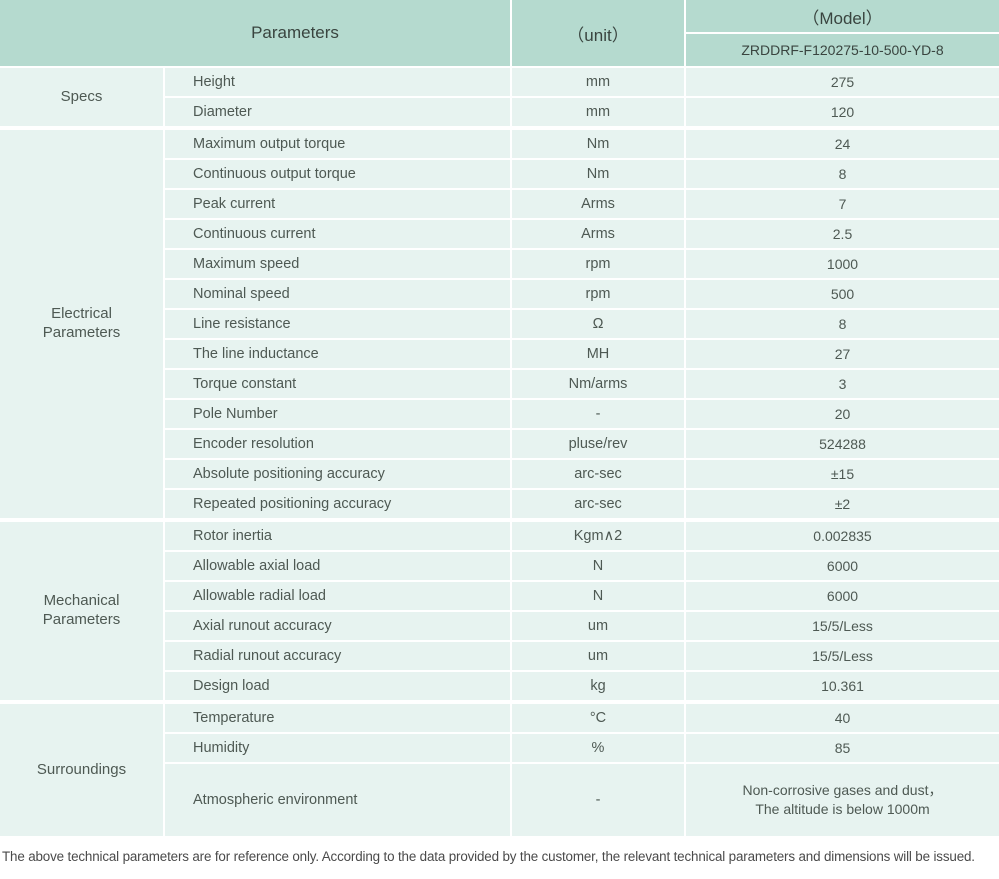  I want to click on table-row: Diameter mm 120, so click(582, 112).